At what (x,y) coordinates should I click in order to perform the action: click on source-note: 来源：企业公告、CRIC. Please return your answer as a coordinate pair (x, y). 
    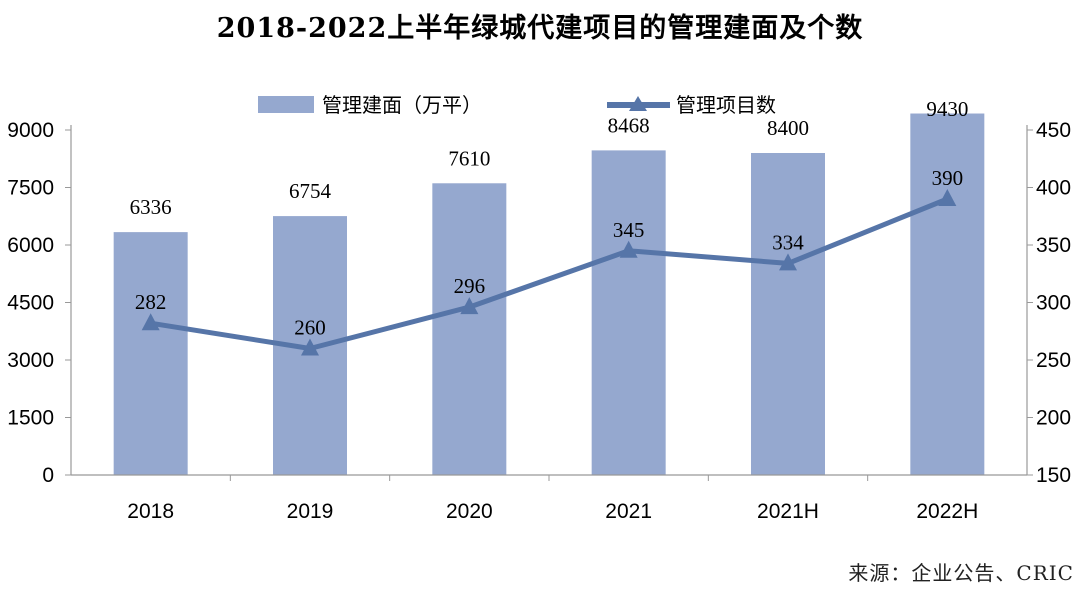
    Looking at the image, I should click on (961, 573).